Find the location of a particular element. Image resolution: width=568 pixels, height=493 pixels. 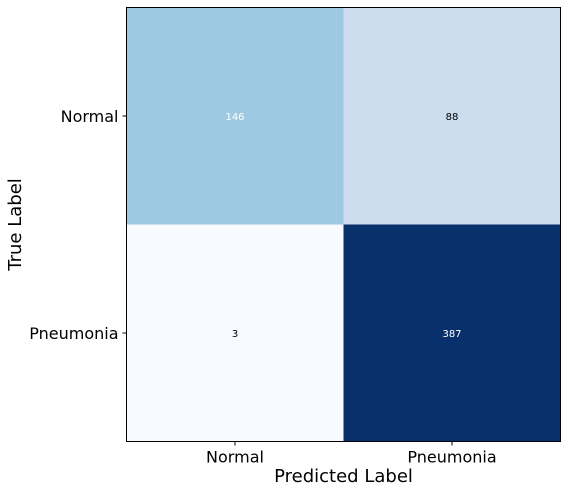

y-axis-ticks: Normal Pneumonia is located at coordinates (78, 225).